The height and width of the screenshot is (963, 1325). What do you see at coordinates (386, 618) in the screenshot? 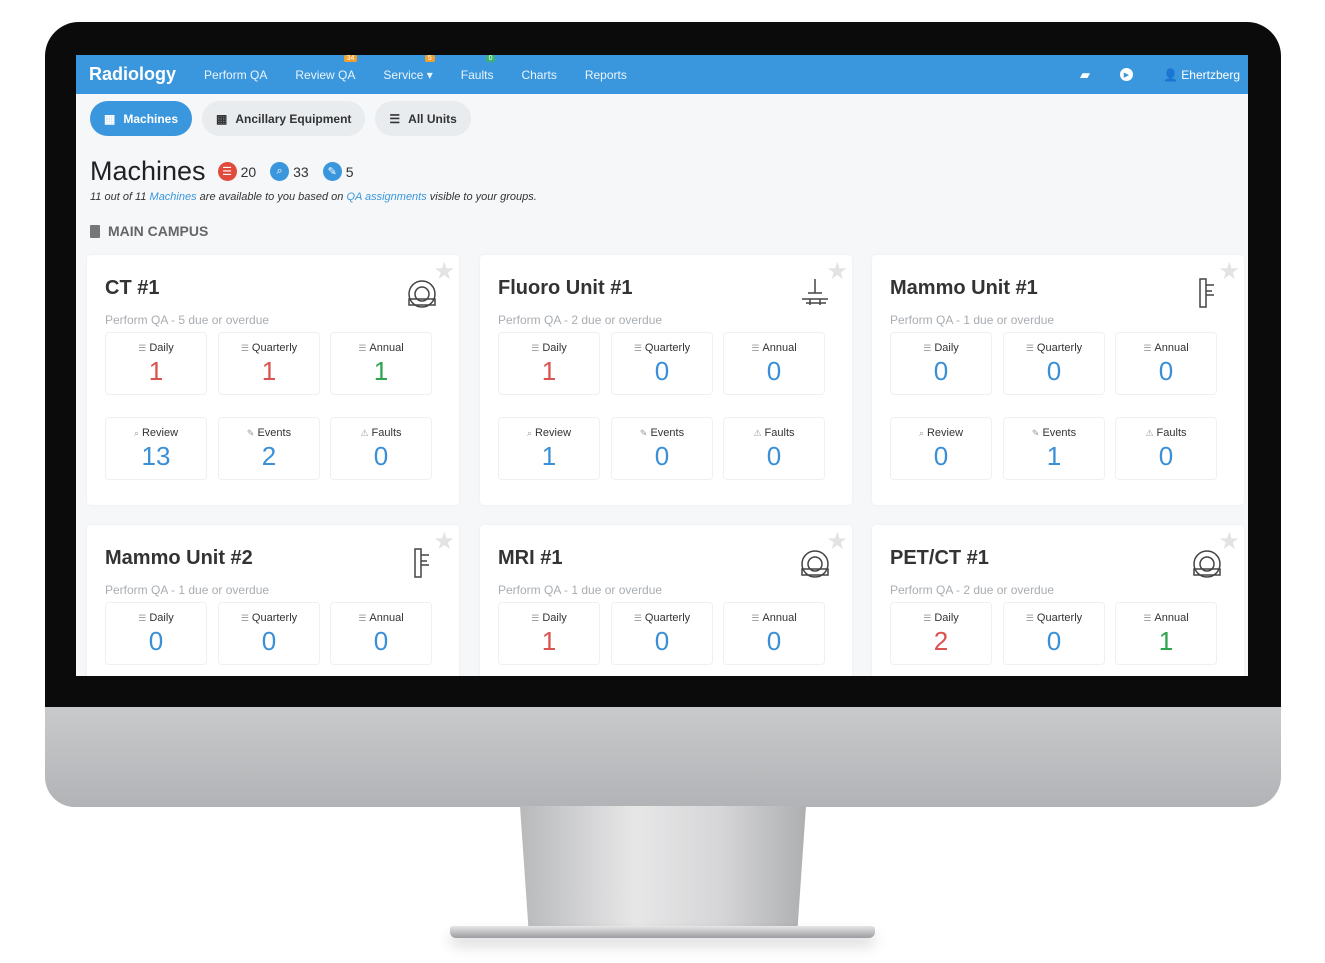
I see `stat-label-text: Annual` at bounding box center [386, 618].